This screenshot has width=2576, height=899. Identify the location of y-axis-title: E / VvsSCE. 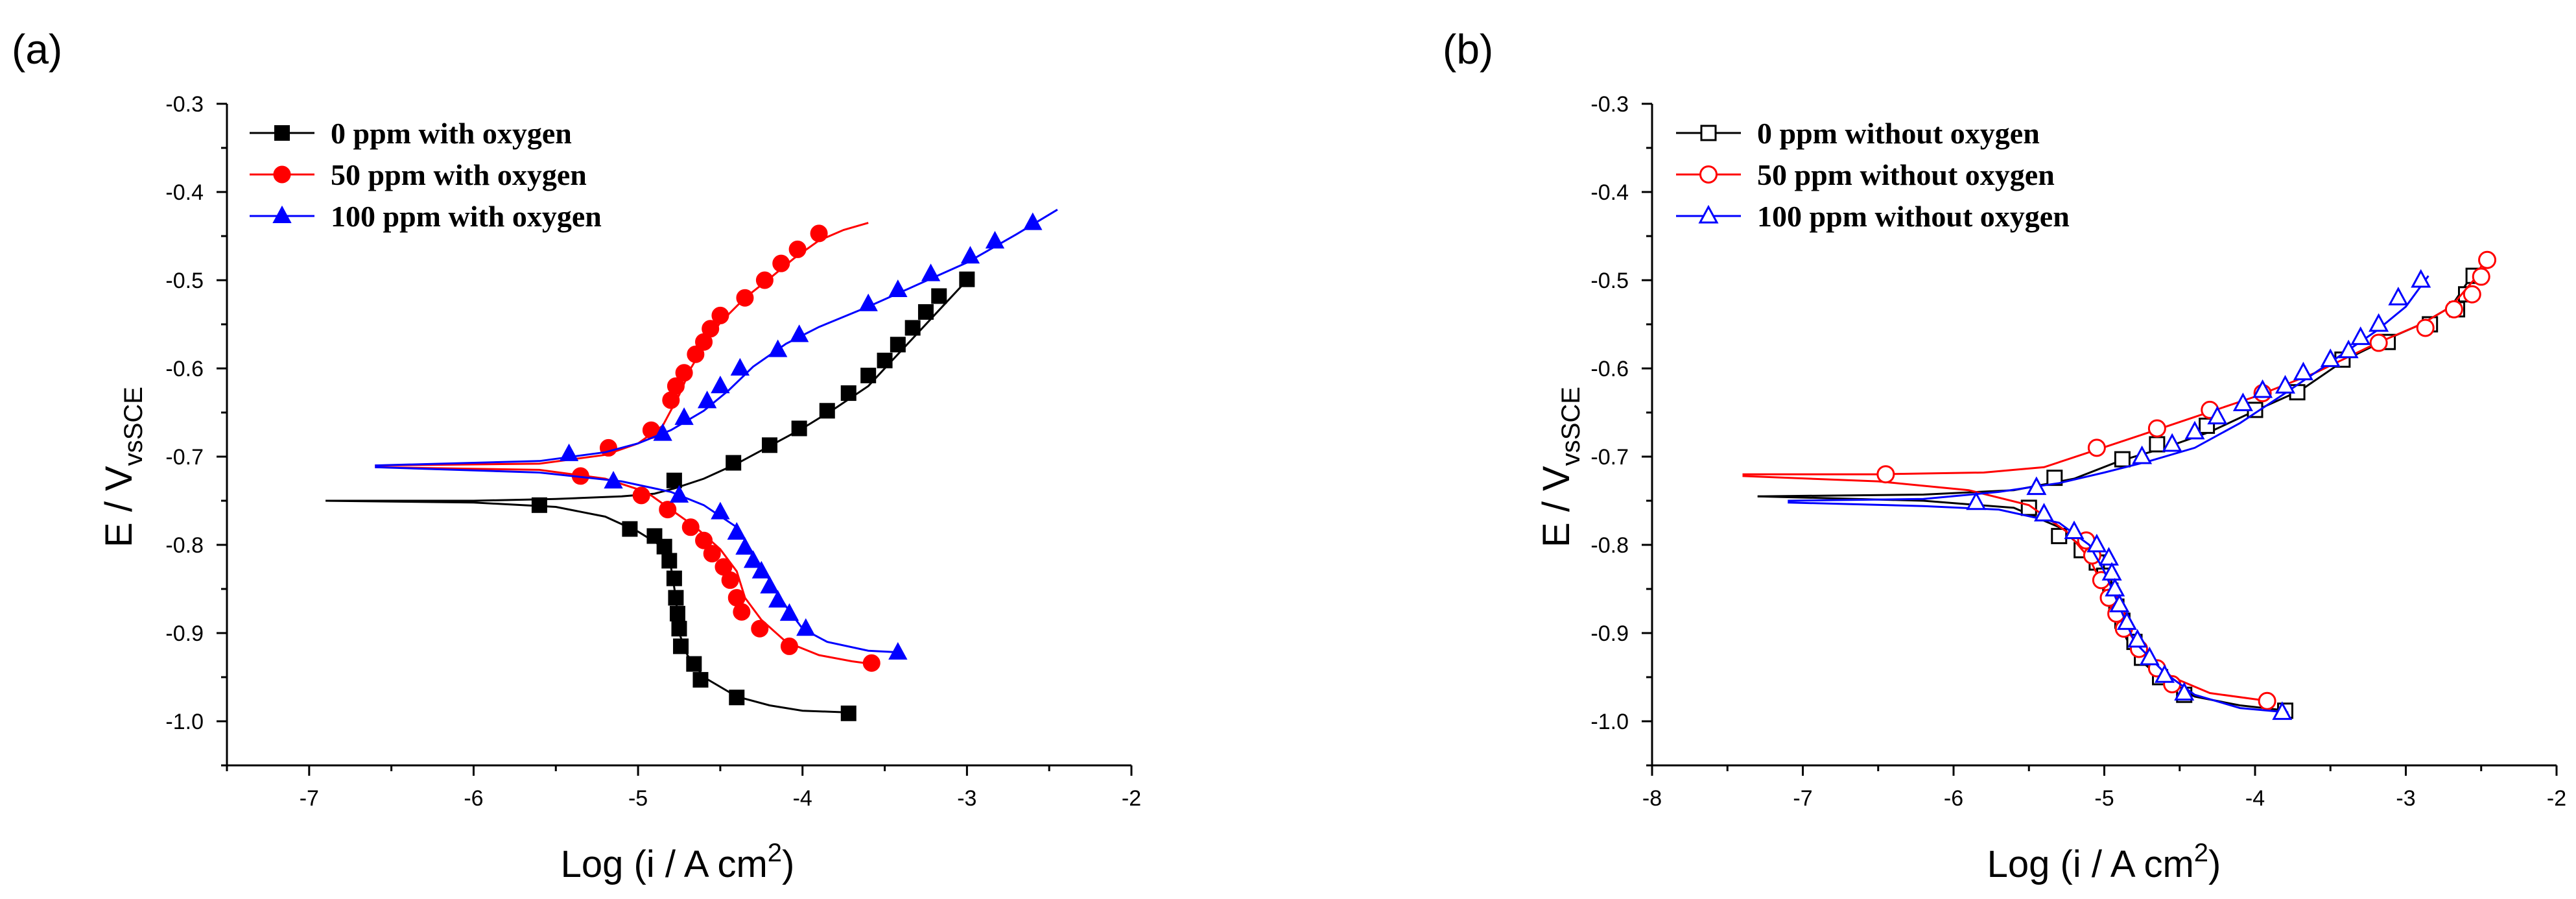
(123, 467).